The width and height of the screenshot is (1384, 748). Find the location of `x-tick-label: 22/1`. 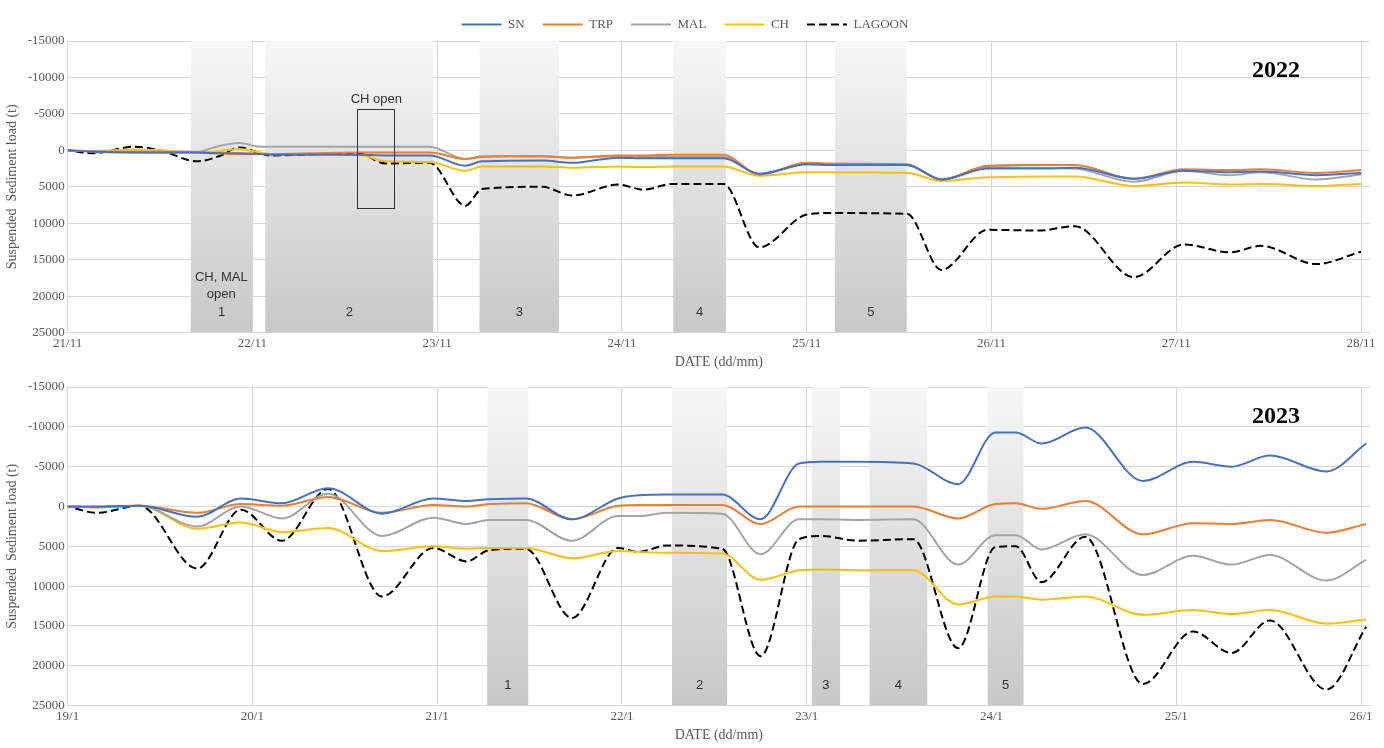

x-tick-label: 22/1 is located at coordinates (622, 715).